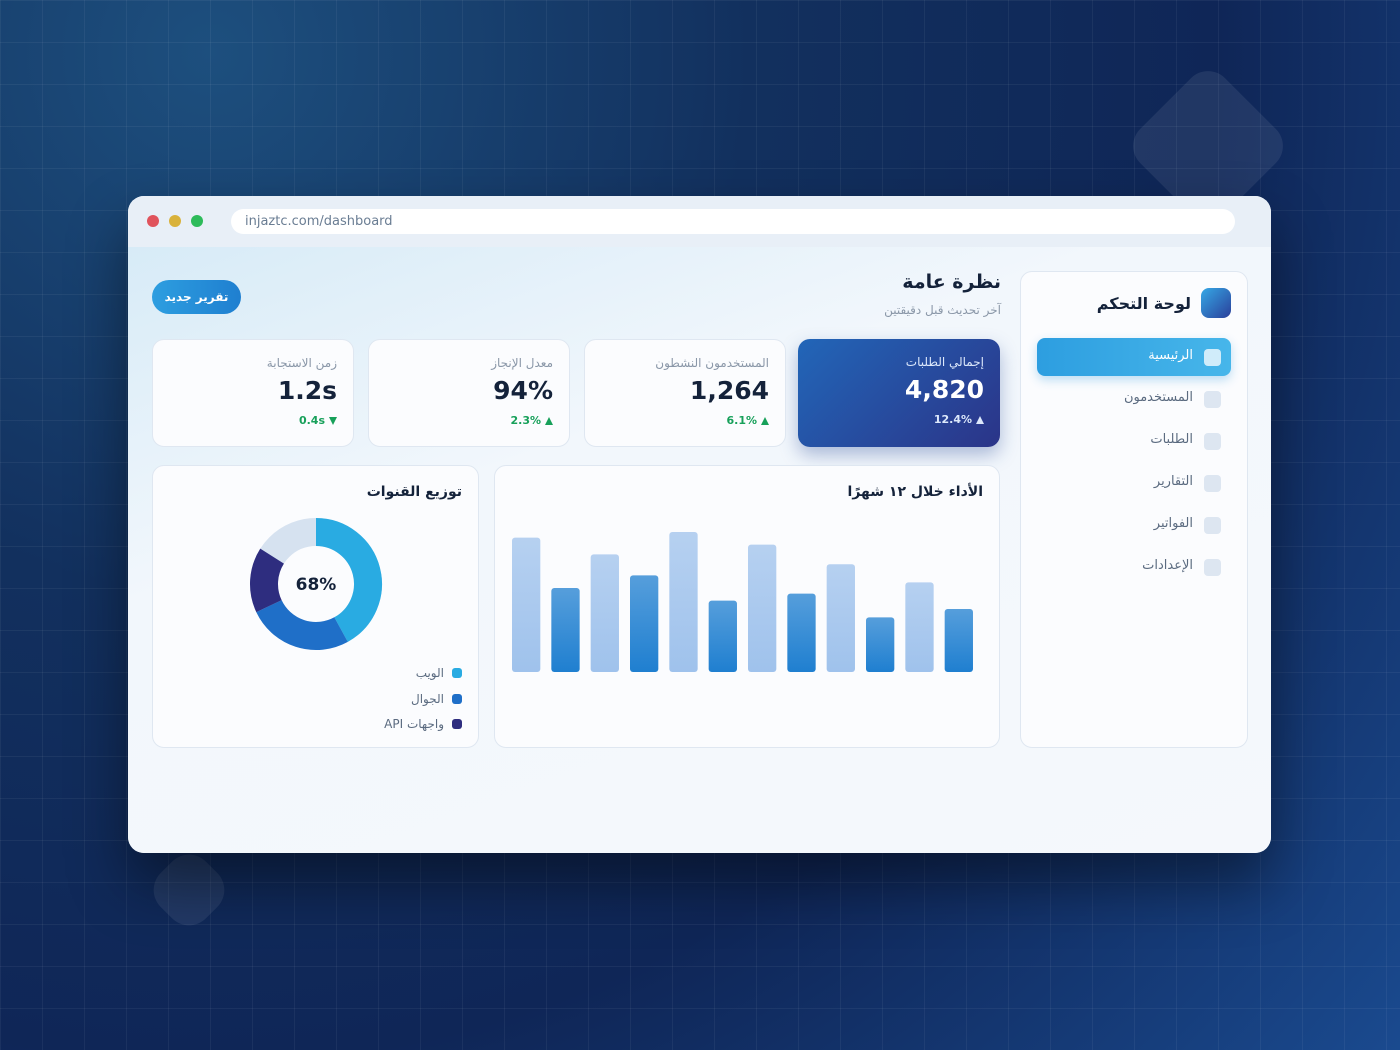 The width and height of the screenshot is (1400, 1050). I want to click on kpi-value: 1.2s, so click(307, 390).